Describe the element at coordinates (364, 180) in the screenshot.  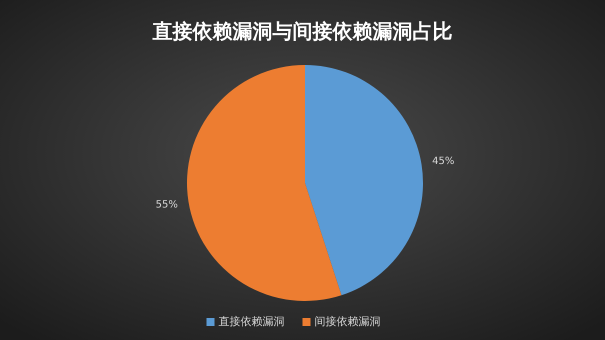
I see `pie-slice` at that location.